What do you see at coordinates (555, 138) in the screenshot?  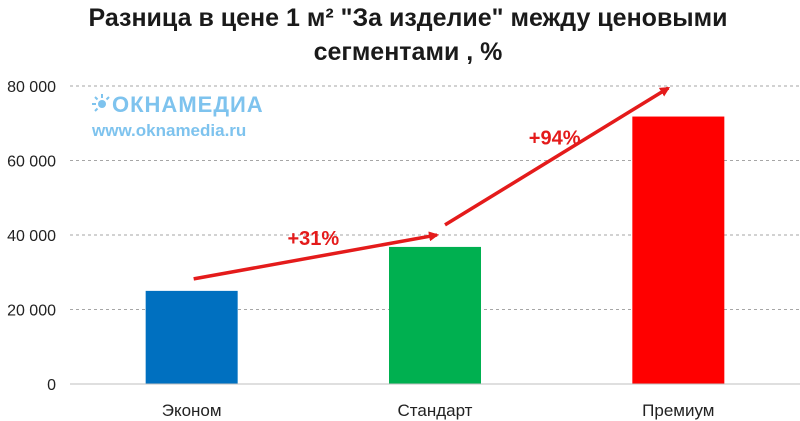 I see `growth-label: +94%` at bounding box center [555, 138].